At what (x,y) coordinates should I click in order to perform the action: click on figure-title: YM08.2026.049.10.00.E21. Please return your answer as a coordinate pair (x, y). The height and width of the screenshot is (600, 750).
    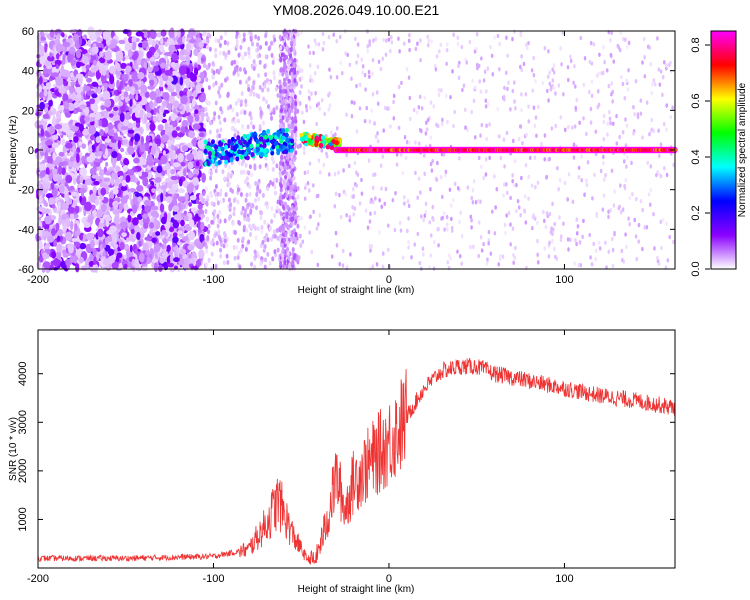
    Looking at the image, I should click on (356, 10).